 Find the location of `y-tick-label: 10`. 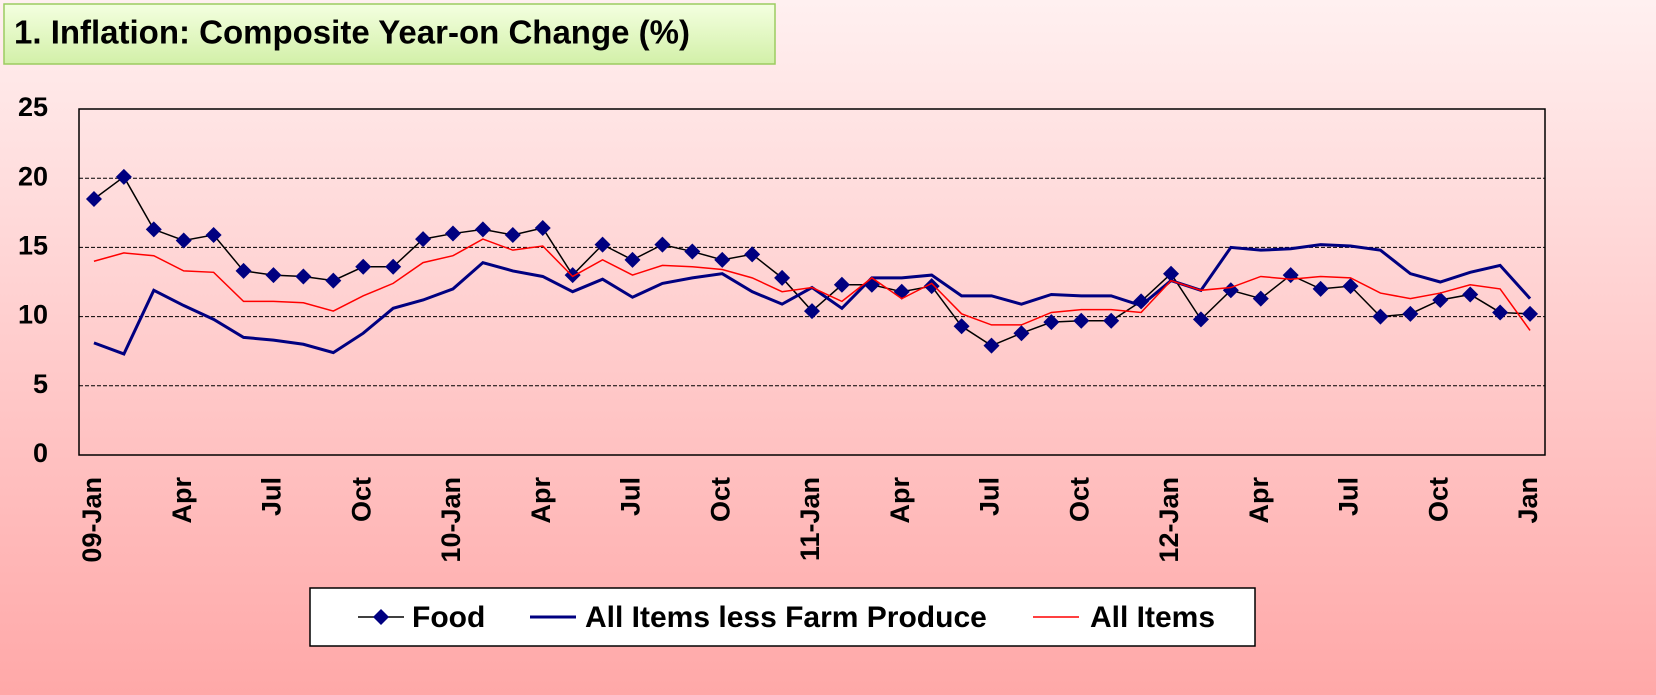

y-tick-label: 10 is located at coordinates (33, 315).